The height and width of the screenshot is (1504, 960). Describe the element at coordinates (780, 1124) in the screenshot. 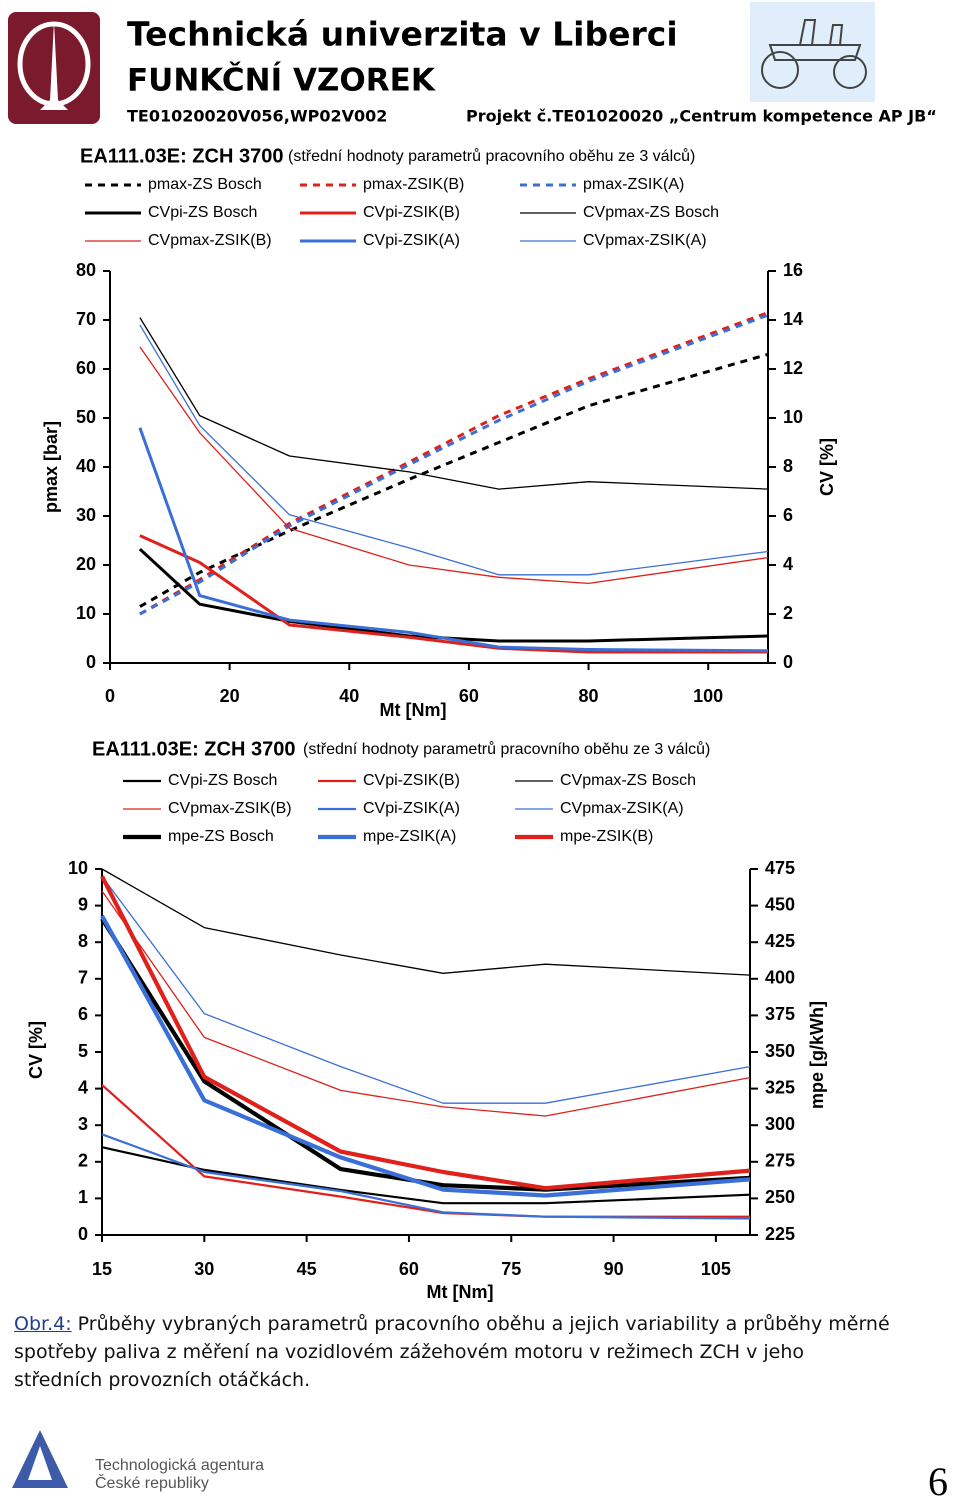

I see `y2-tick-label: 300` at that location.